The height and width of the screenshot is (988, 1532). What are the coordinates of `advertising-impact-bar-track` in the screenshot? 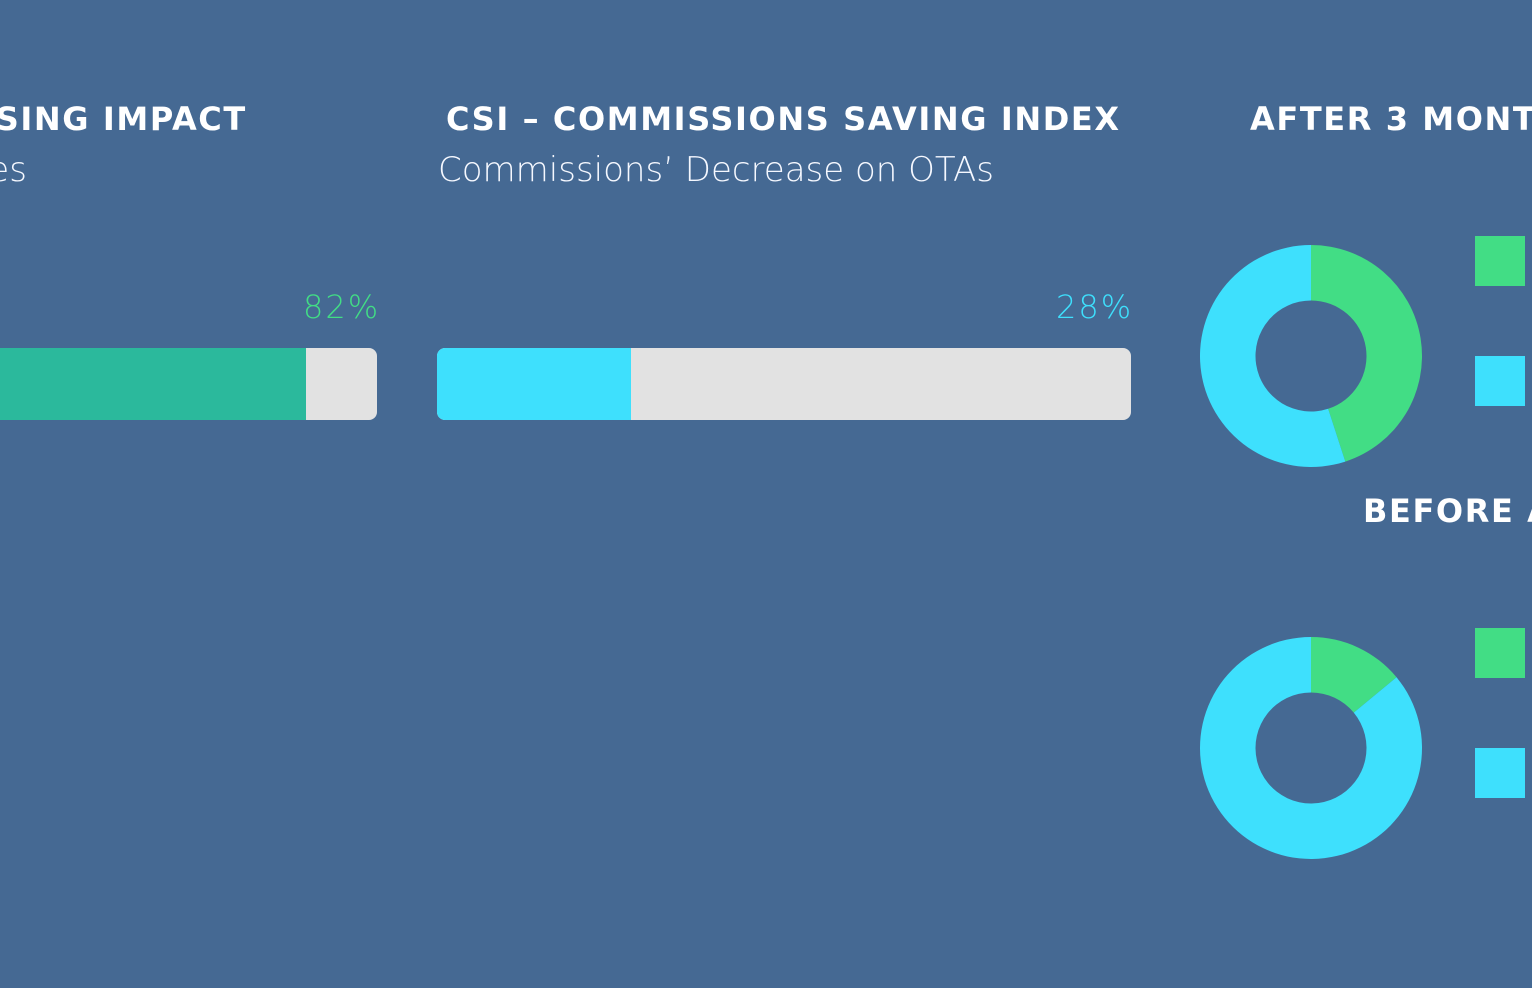 It's located at (188, 384).